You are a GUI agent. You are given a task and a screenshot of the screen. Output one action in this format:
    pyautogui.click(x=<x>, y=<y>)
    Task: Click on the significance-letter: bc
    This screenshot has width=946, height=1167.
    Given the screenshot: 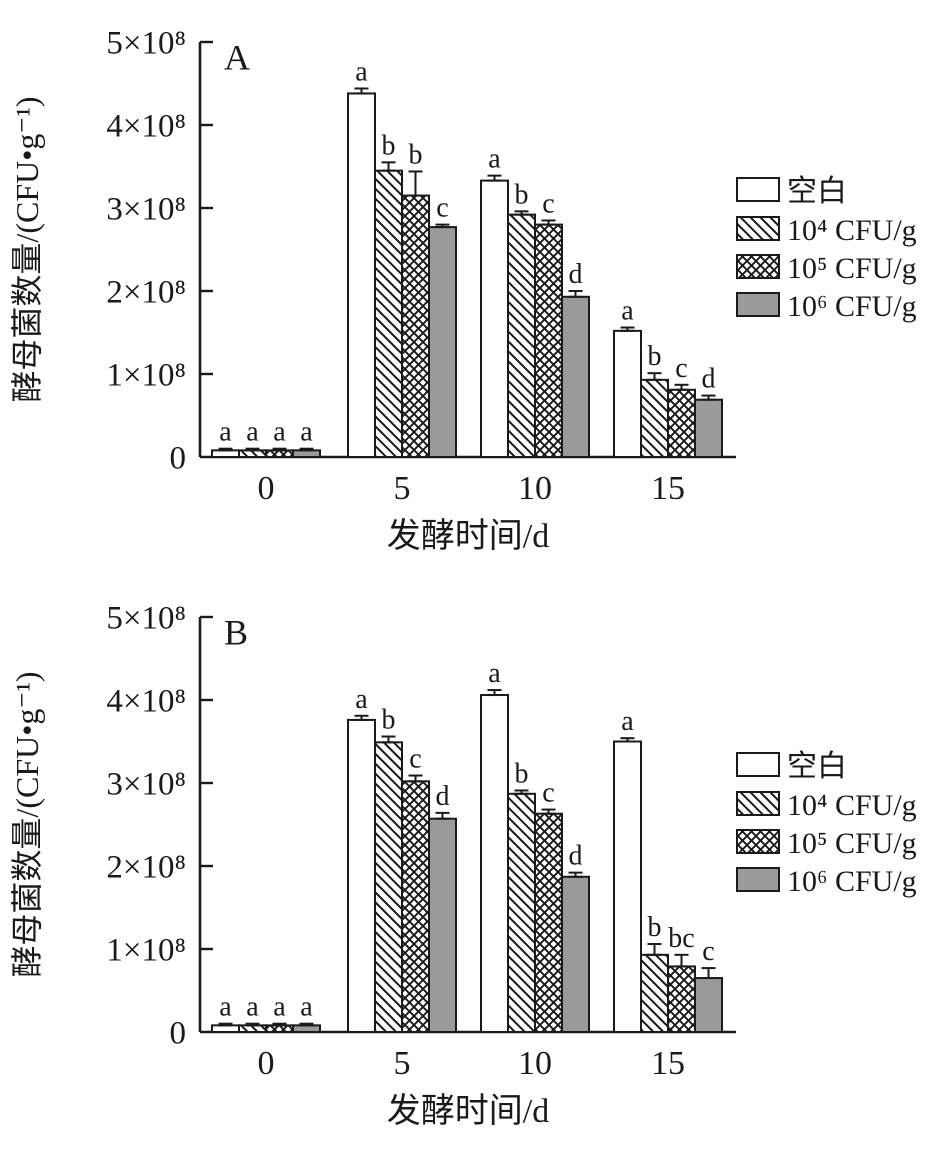 What is the action you would take?
    pyautogui.click(x=681, y=938)
    